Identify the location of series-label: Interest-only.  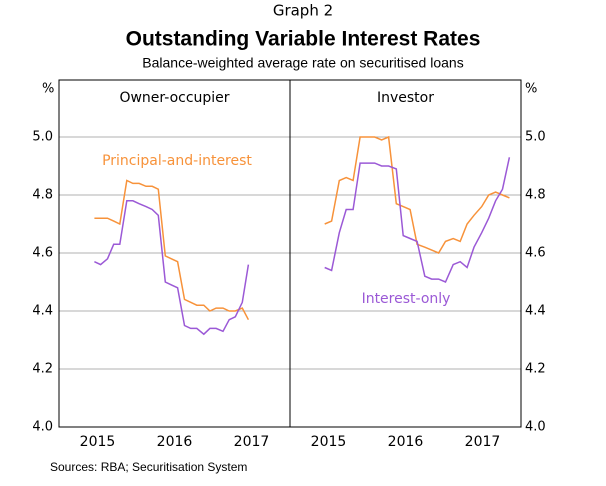
(406, 299).